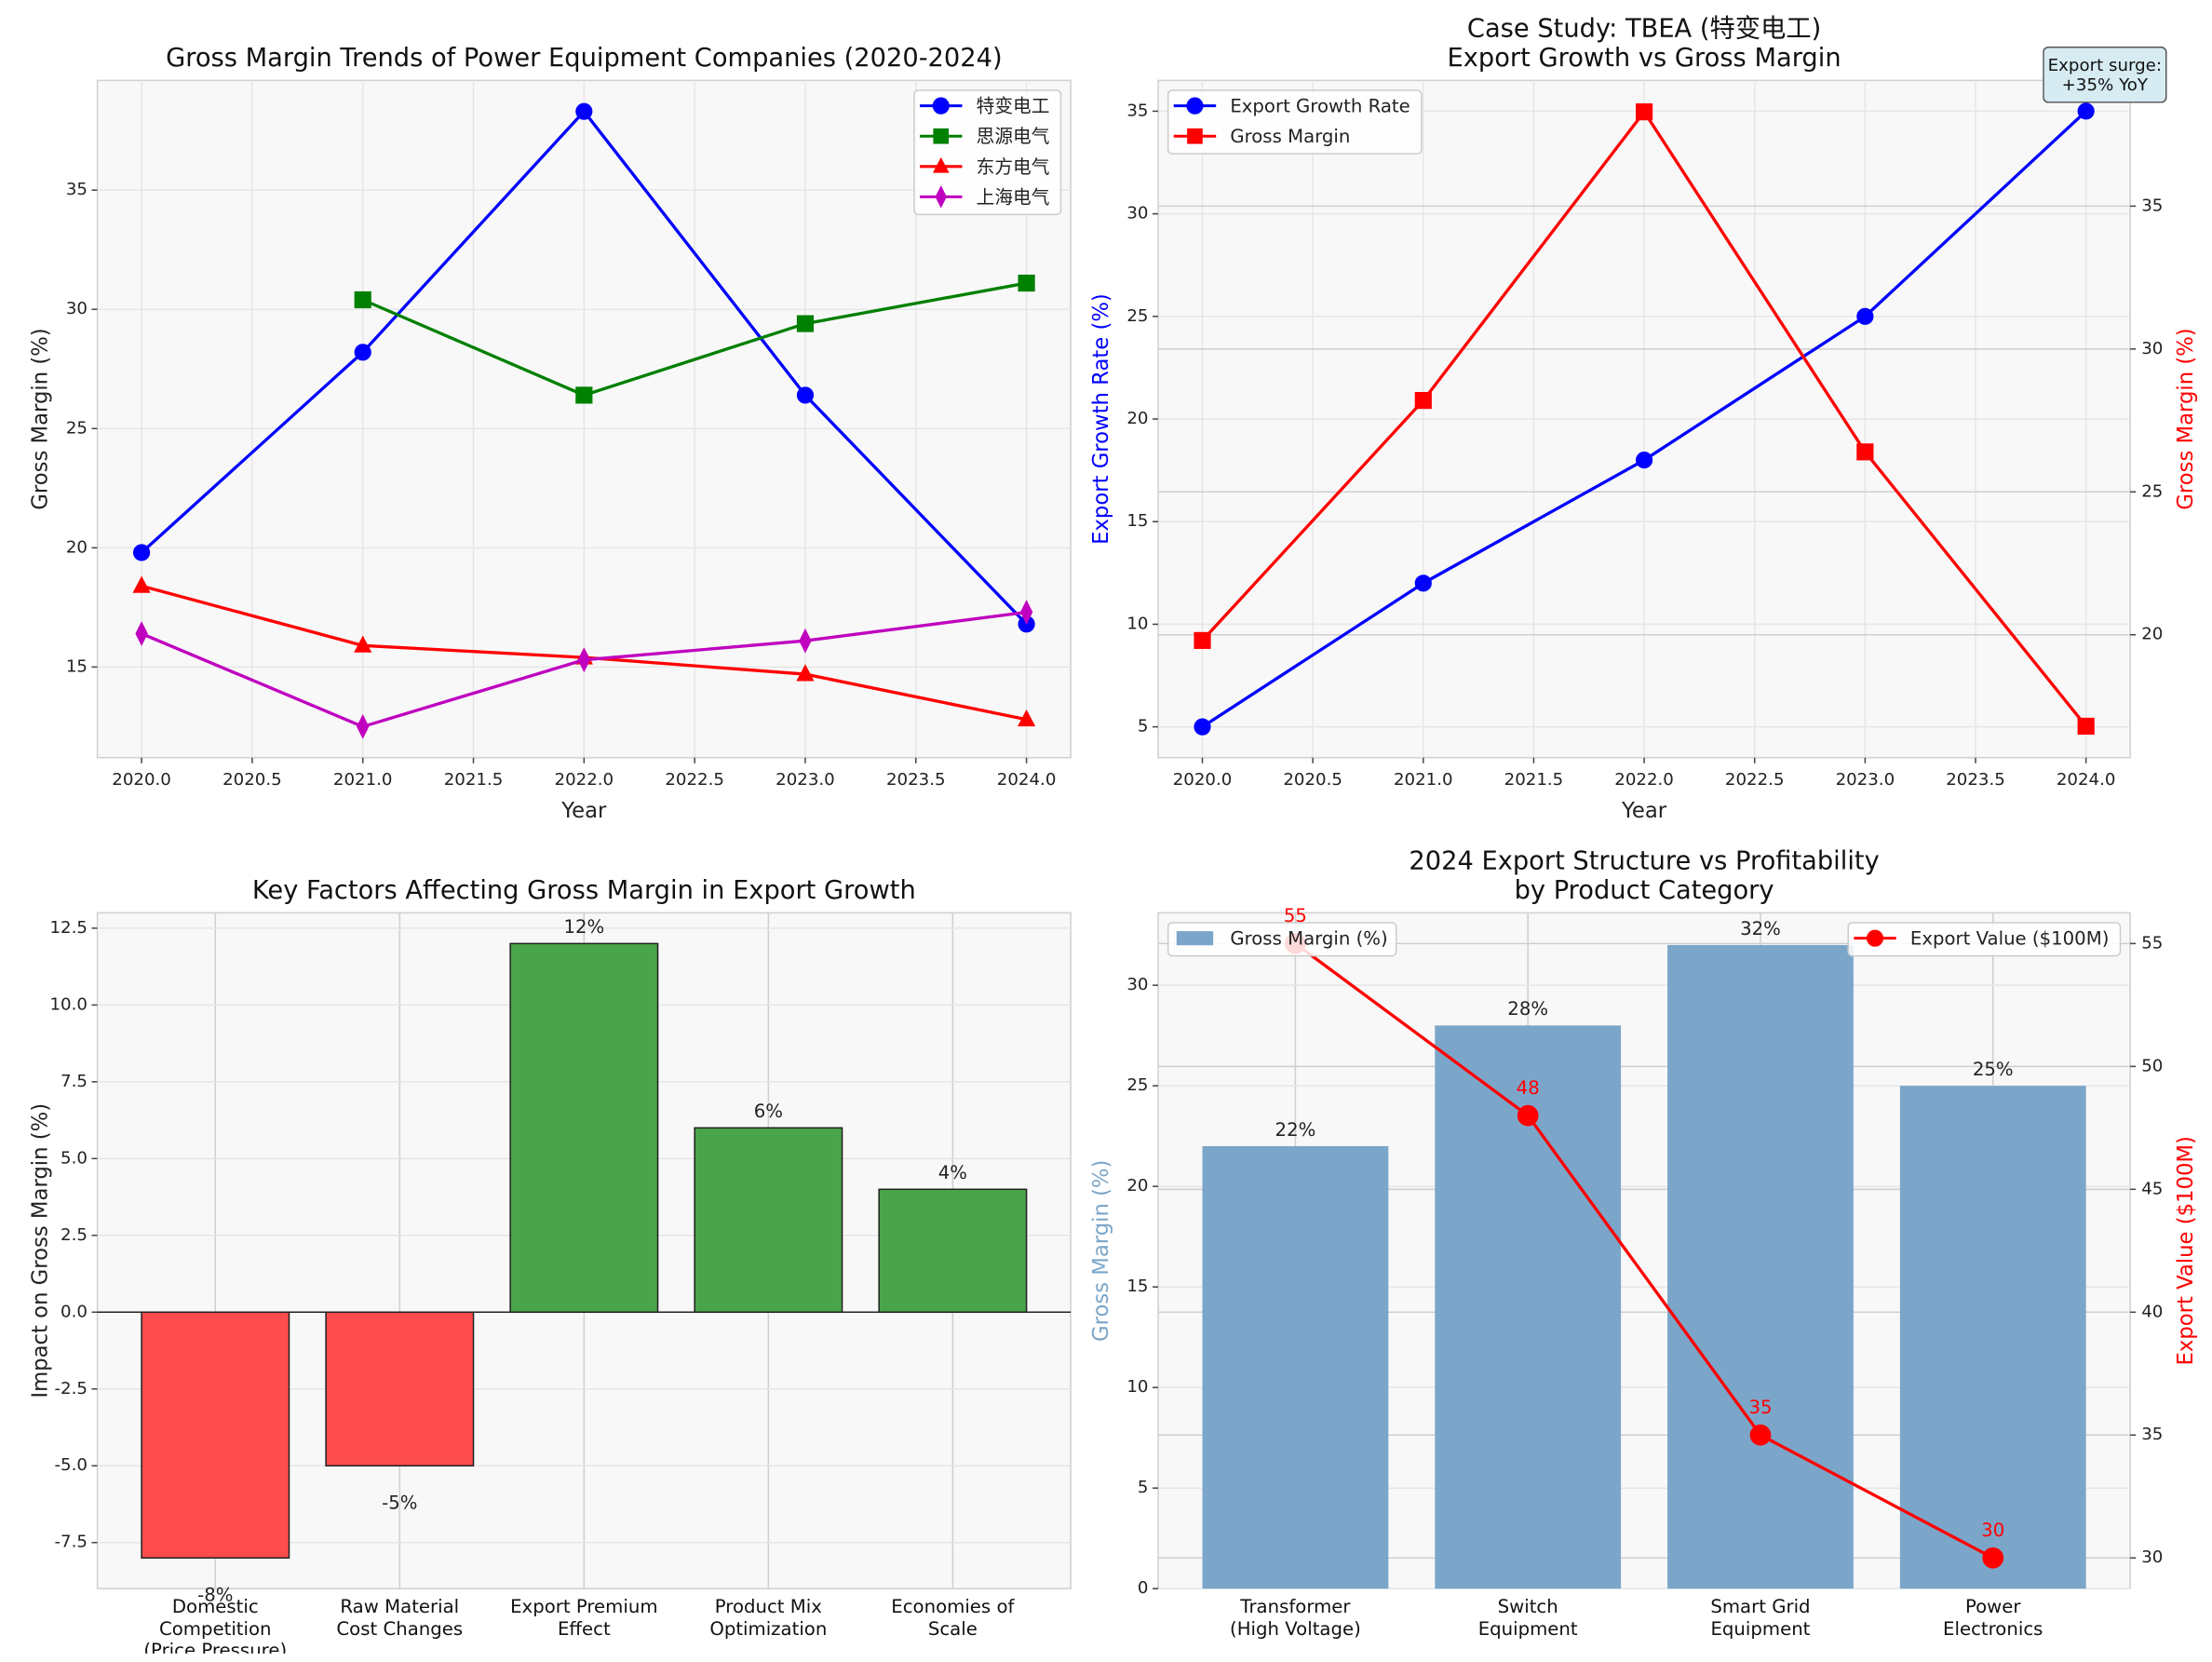 This screenshot has width=2212, height=1662. Describe the element at coordinates (1027, 780) in the screenshot. I see `x-tick-label: 2024.0` at that location.